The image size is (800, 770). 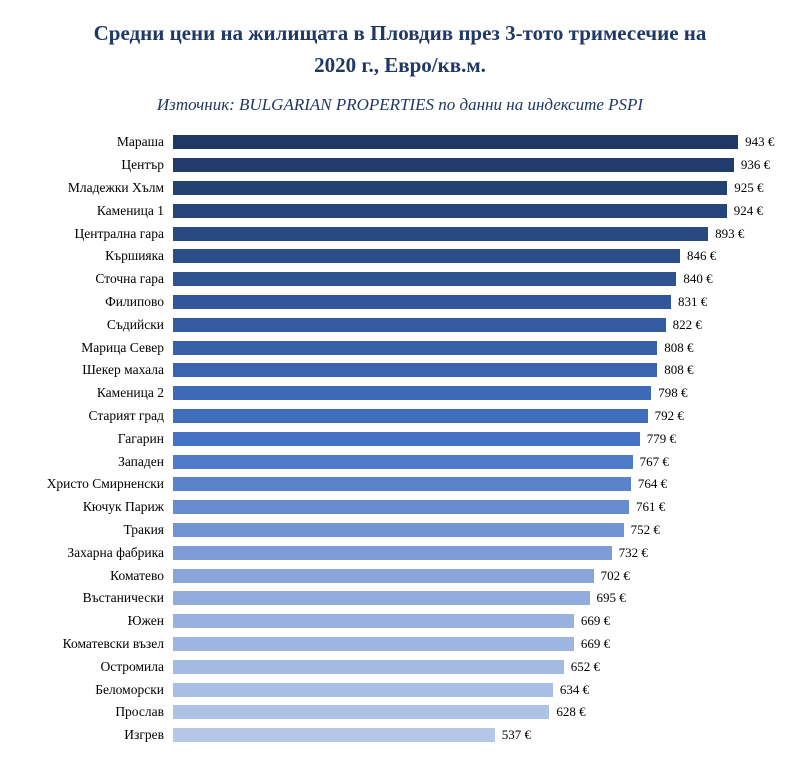 I want to click on bar-row: Кючук Париж 761 €, so click(x=401, y=507).